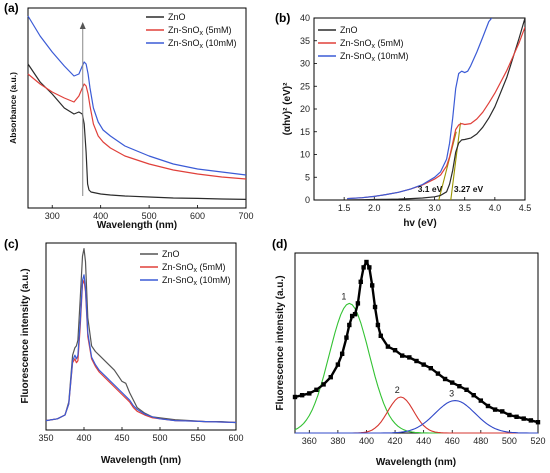 This screenshot has width=550, height=473. Describe the element at coordinates (349, 30) in the screenshot. I see `panel-b-legend-label: ZnO` at that location.